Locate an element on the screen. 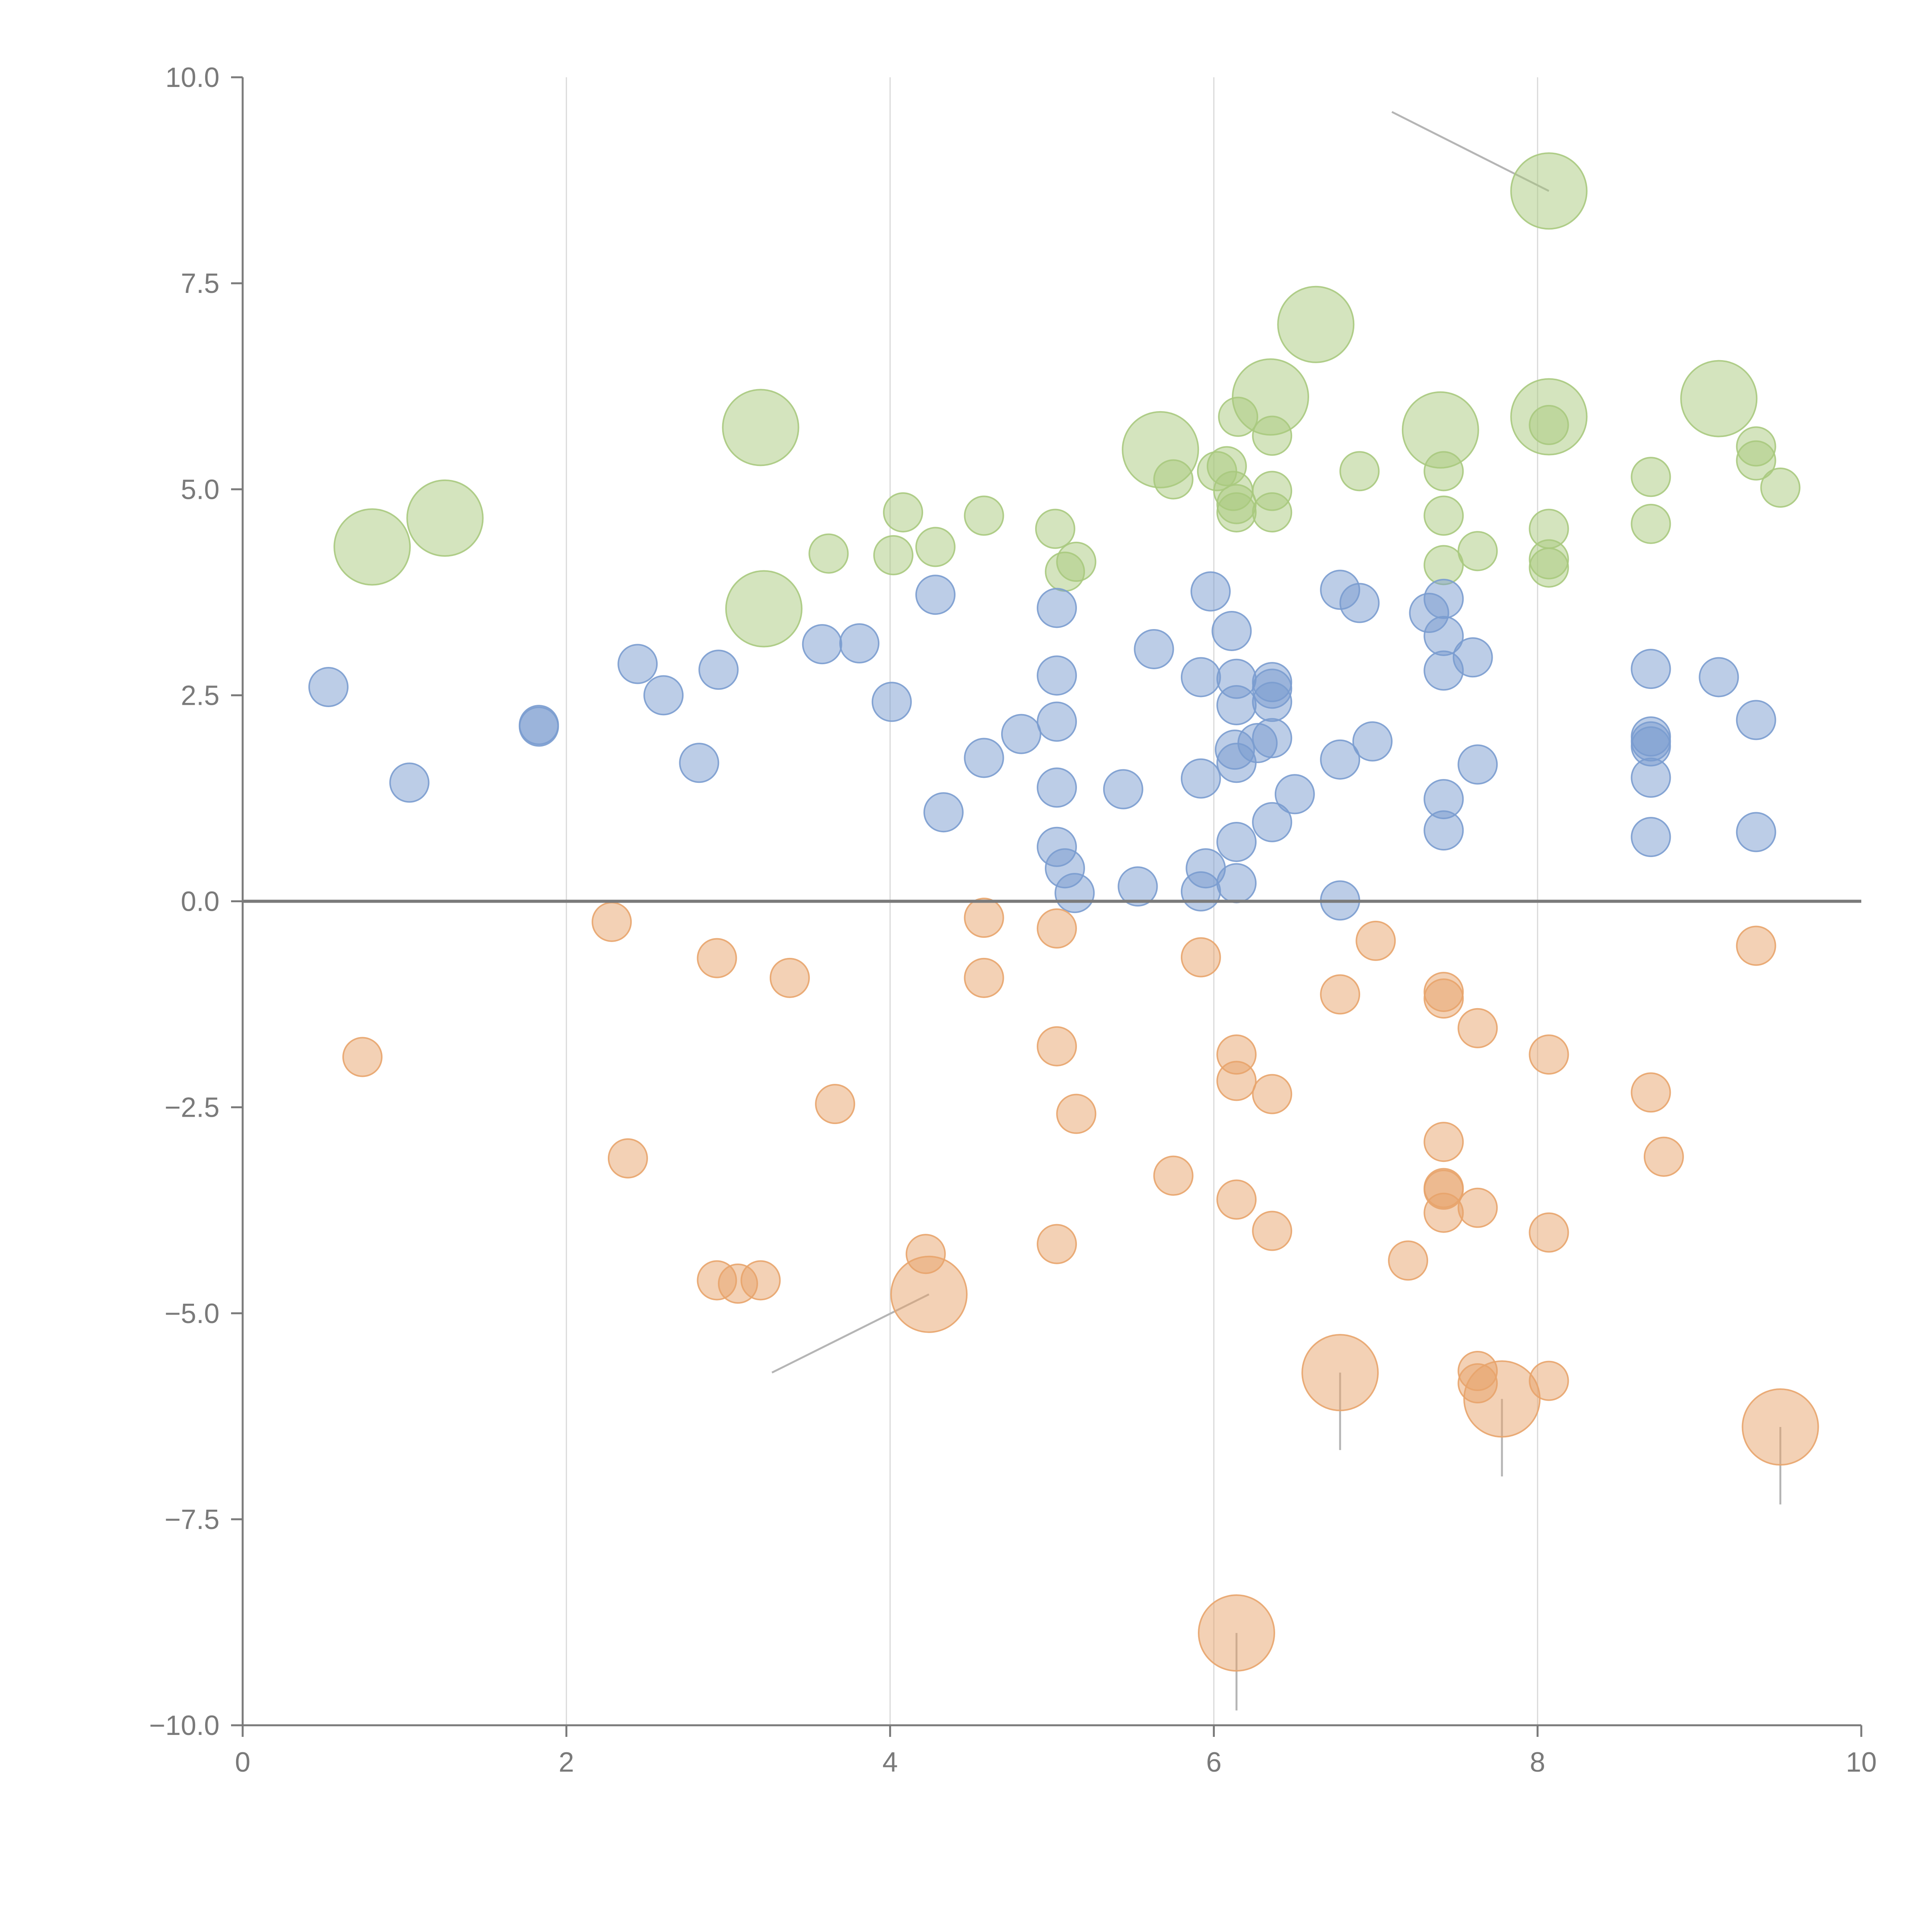 The image size is (1932, 1932). x-tick-label: 10 is located at coordinates (1862, 1763).